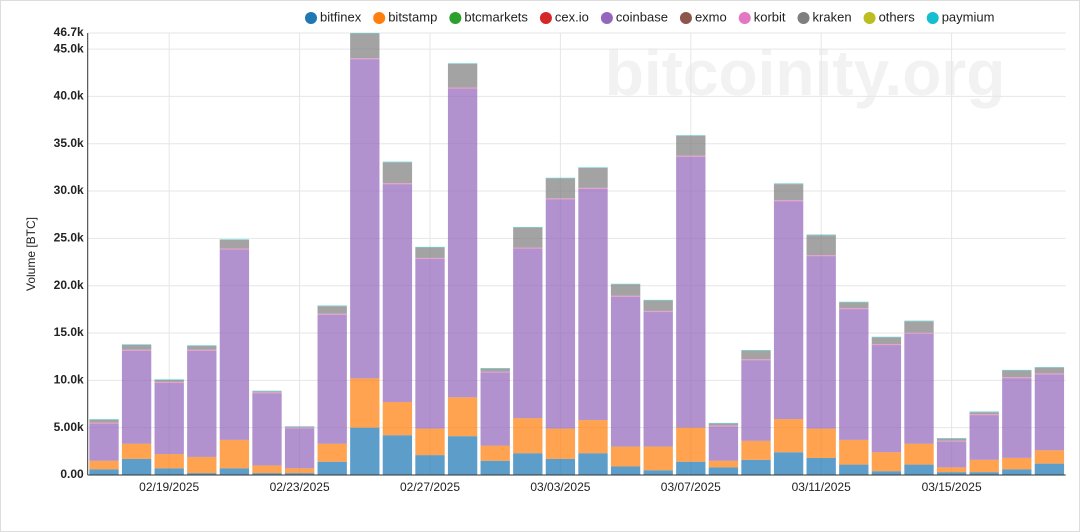 This screenshot has width=1080, height=532. Describe the element at coordinates (952, 487) in the screenshot. I see `x-tick-label: 03/15/2025` at that location.